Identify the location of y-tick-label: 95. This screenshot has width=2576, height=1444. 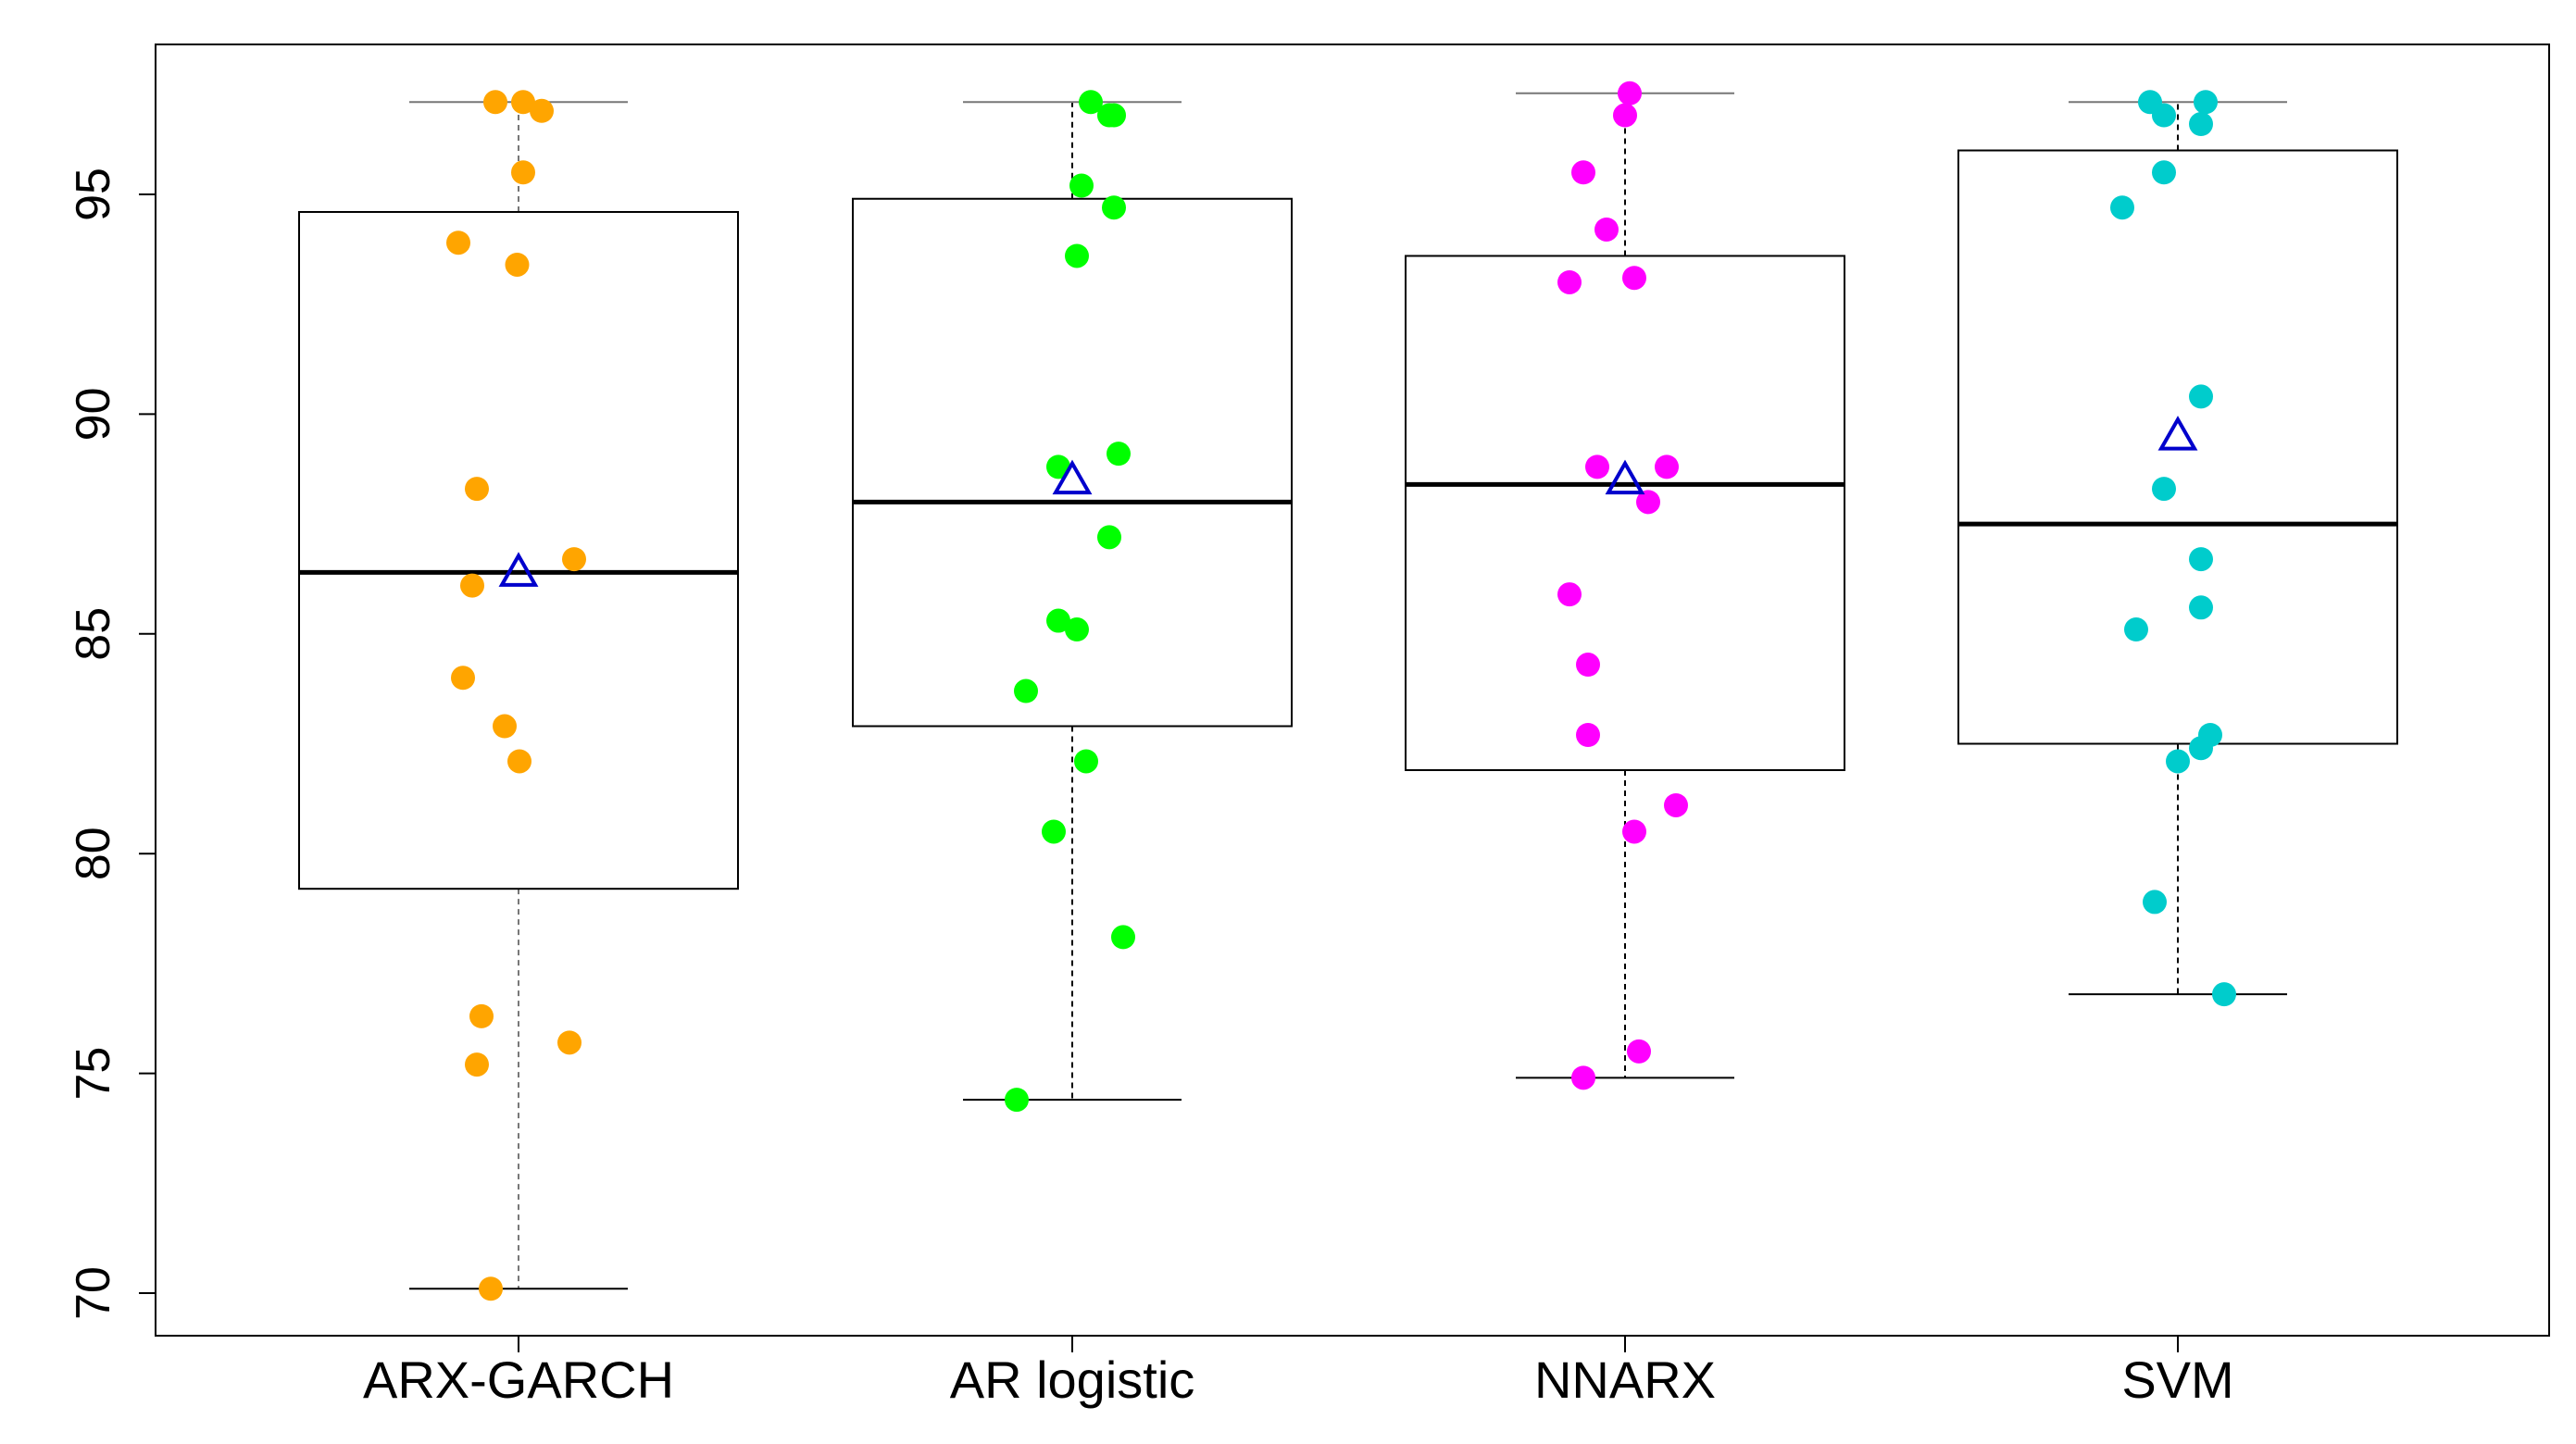
(94, 194).